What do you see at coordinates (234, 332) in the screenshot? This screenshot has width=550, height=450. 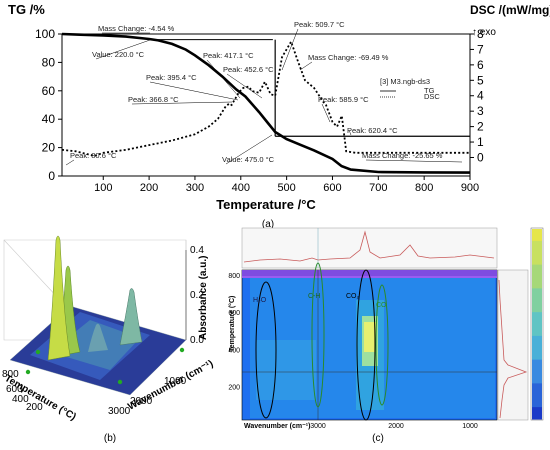 I see `temperature-ticks-c: 200 400 600 800` at bounding box center [234, 332].